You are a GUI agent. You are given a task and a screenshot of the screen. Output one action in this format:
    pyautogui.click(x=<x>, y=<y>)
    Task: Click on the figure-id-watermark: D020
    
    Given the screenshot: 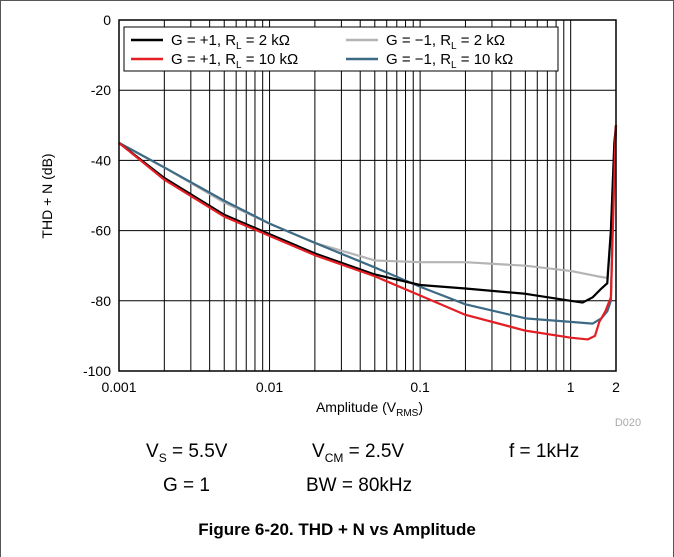 What is the action you would take?
    pyautogui.click(x=628, y=423)
    